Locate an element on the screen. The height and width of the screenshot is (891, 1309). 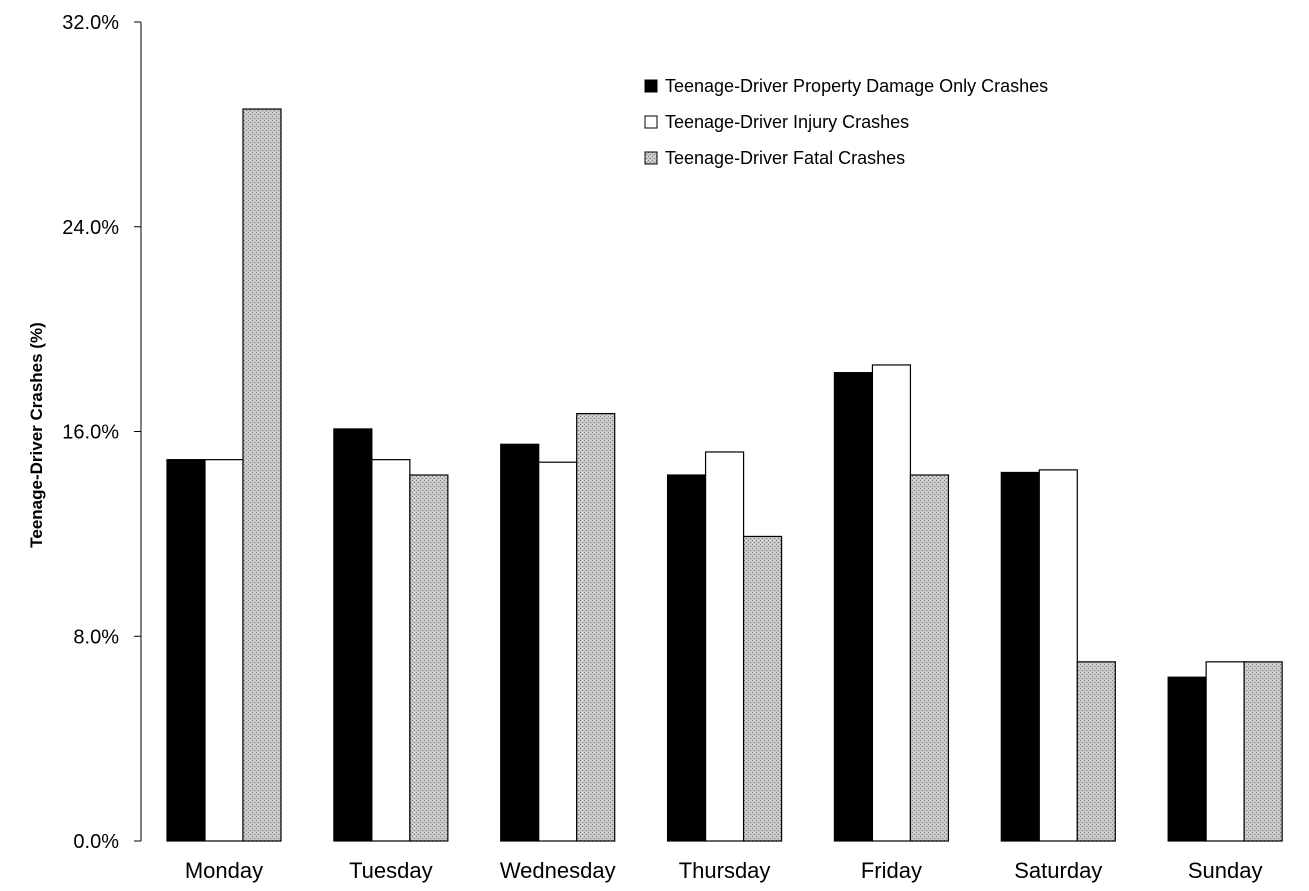
y-tick-label: 0.0% is located at coordinates (96, 842).